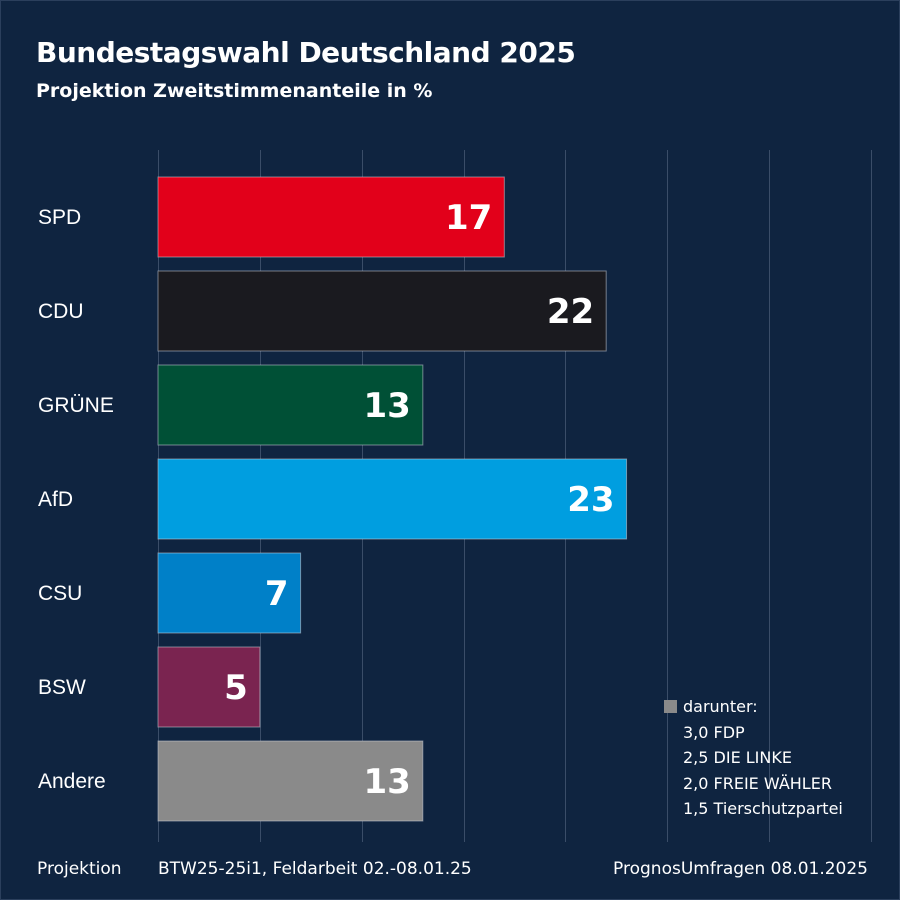 The width and height of the screenshot is (900, 900). What do you see at coordinates (61, 311) in the screenshot?
I see `category-label: CDU` at bounding box center [61, 311].